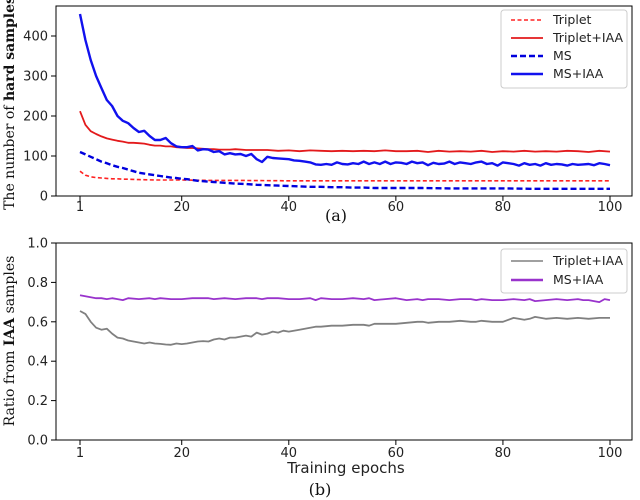  Describe the element at coordinates (572, 19) in the screenshot. I see `legend-a-triplet: Triplet` at that location.